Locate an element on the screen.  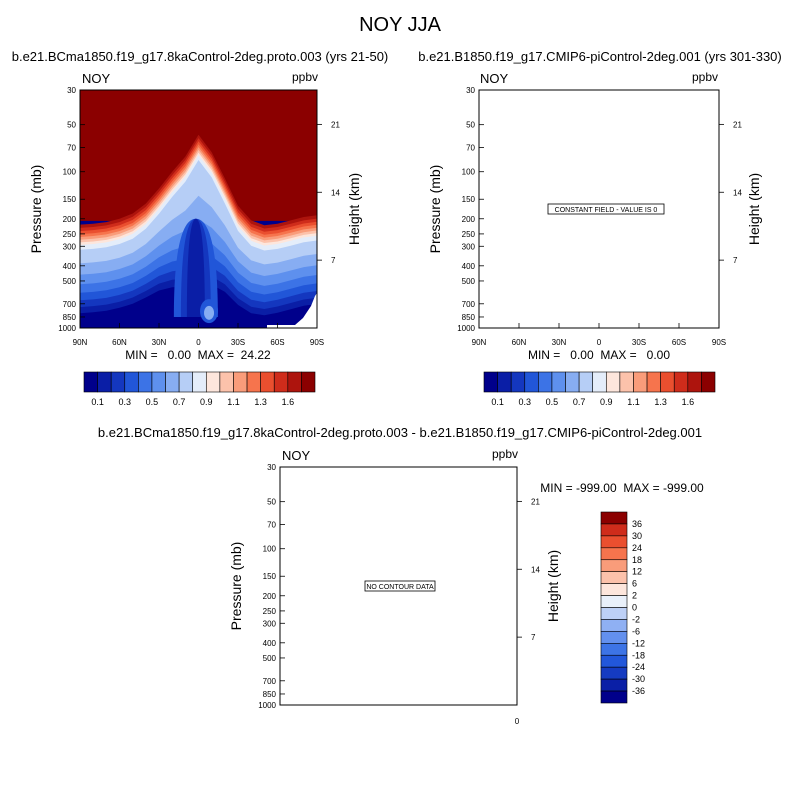
units-label: ppbv is located at coordinates (705, 77).